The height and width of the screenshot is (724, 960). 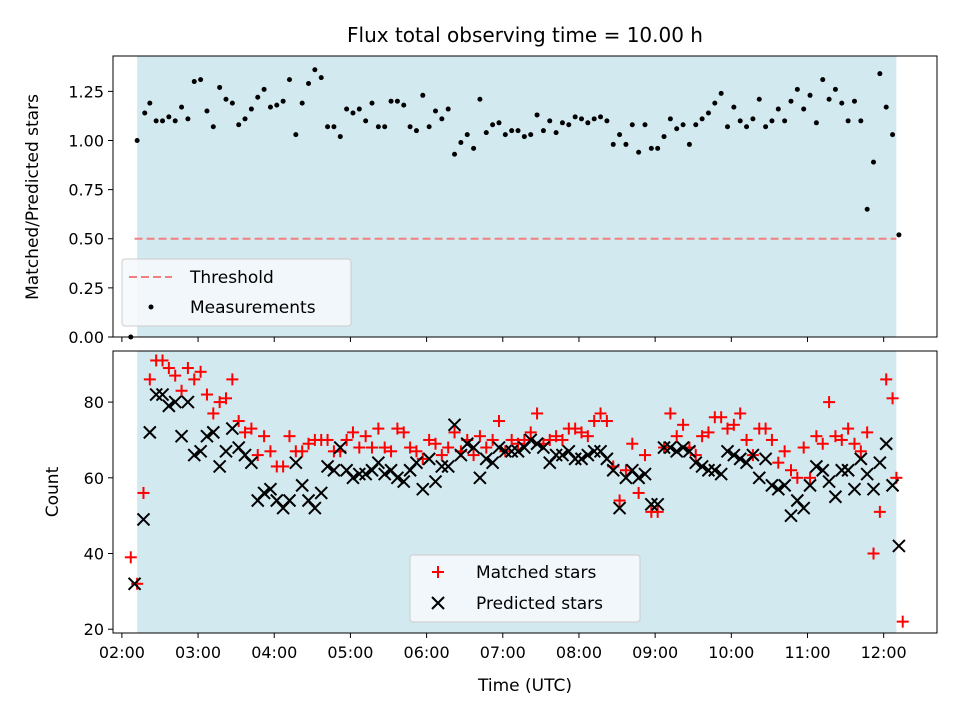 What do you see at coordinates (94, 402) in the screenshot?
I see `count-y-tick-label: 80` at bounding box center [94, 402].